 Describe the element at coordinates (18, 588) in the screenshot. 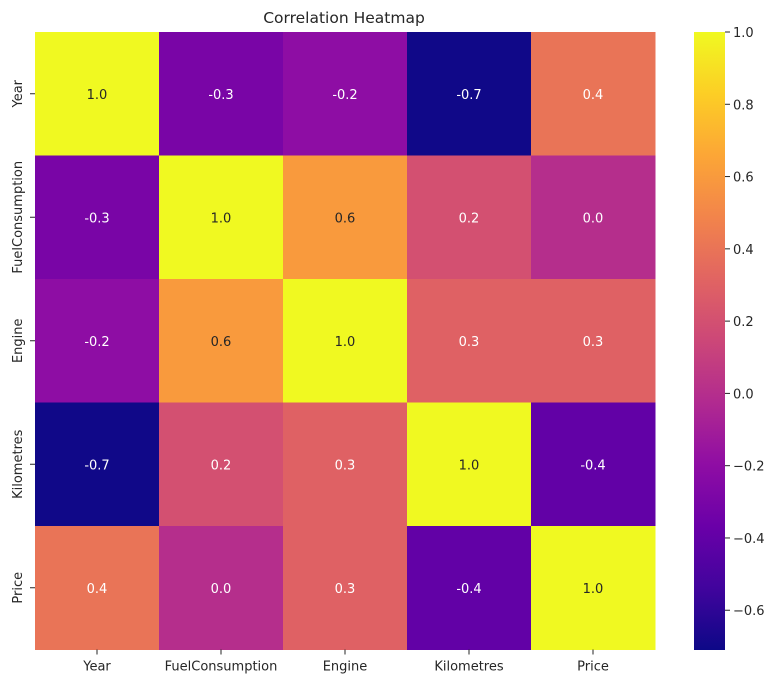

I see `y-tick-label: Price` at that location.